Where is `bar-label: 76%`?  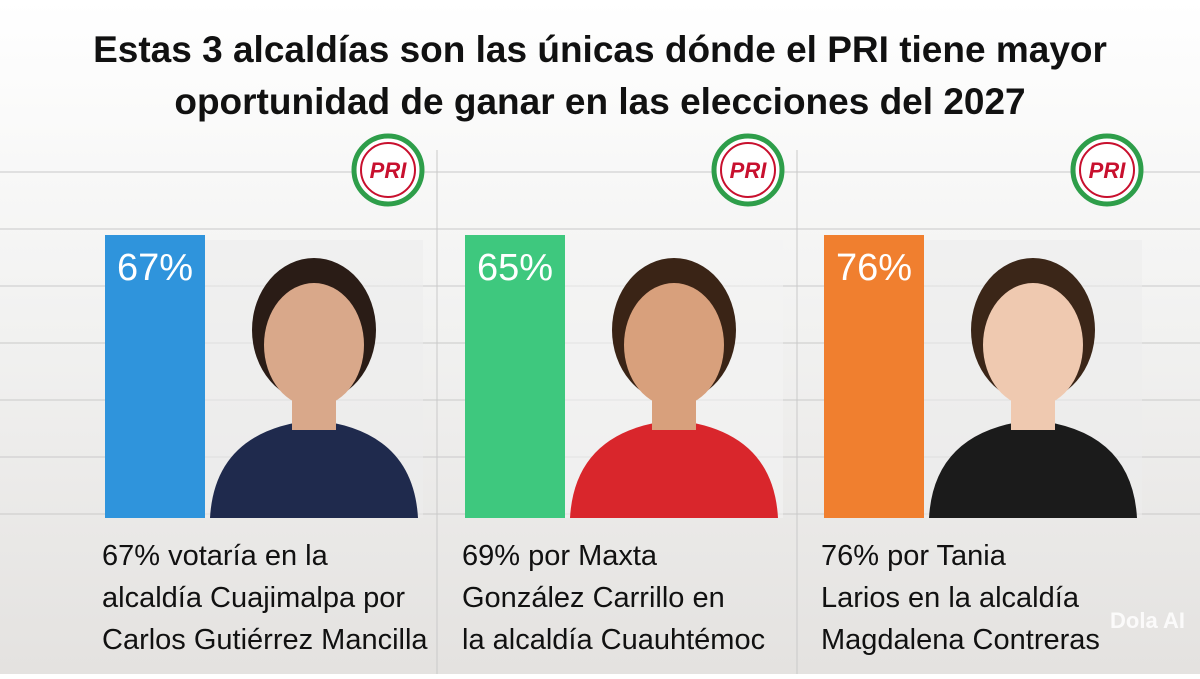
bar-label: 76% is located at coordinates (874, 268).